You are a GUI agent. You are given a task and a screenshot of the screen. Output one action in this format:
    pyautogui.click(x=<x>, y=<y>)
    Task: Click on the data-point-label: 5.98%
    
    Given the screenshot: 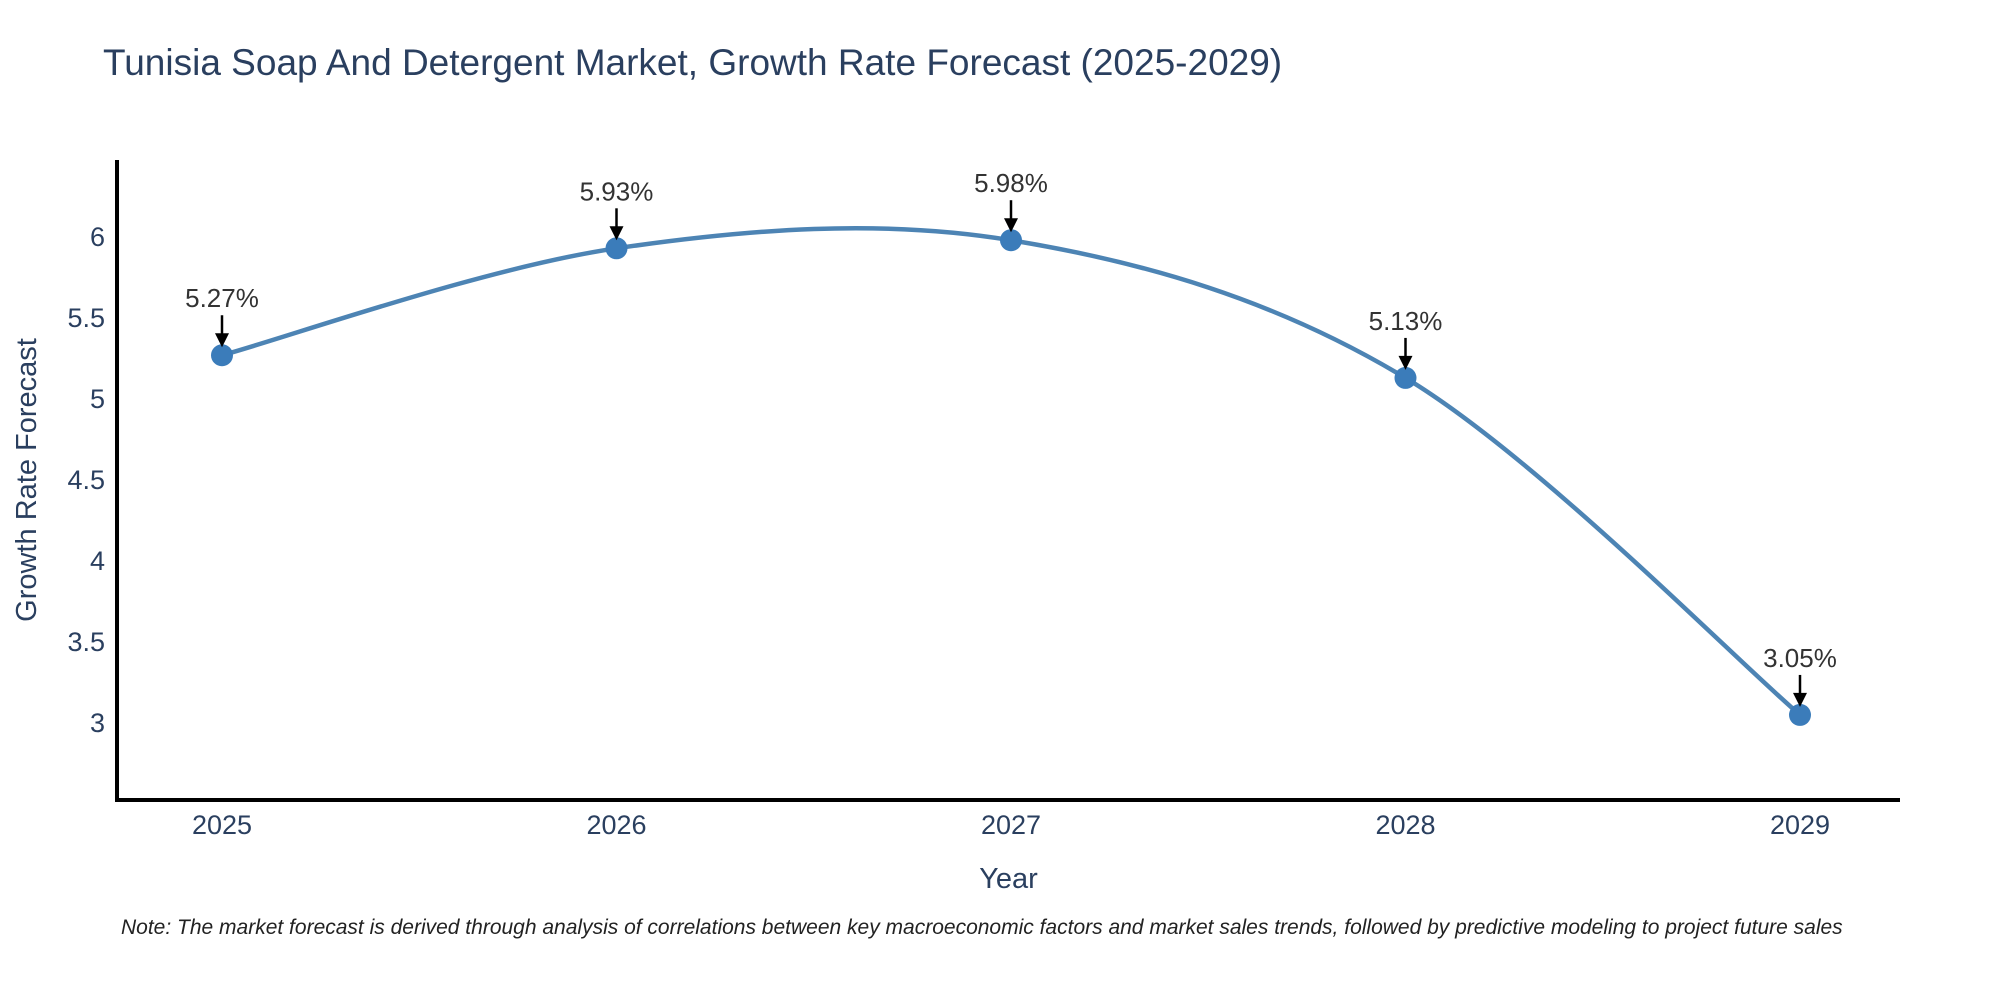 What is the action you would take?
    pyautogui.click(x=1011, y=183)
    